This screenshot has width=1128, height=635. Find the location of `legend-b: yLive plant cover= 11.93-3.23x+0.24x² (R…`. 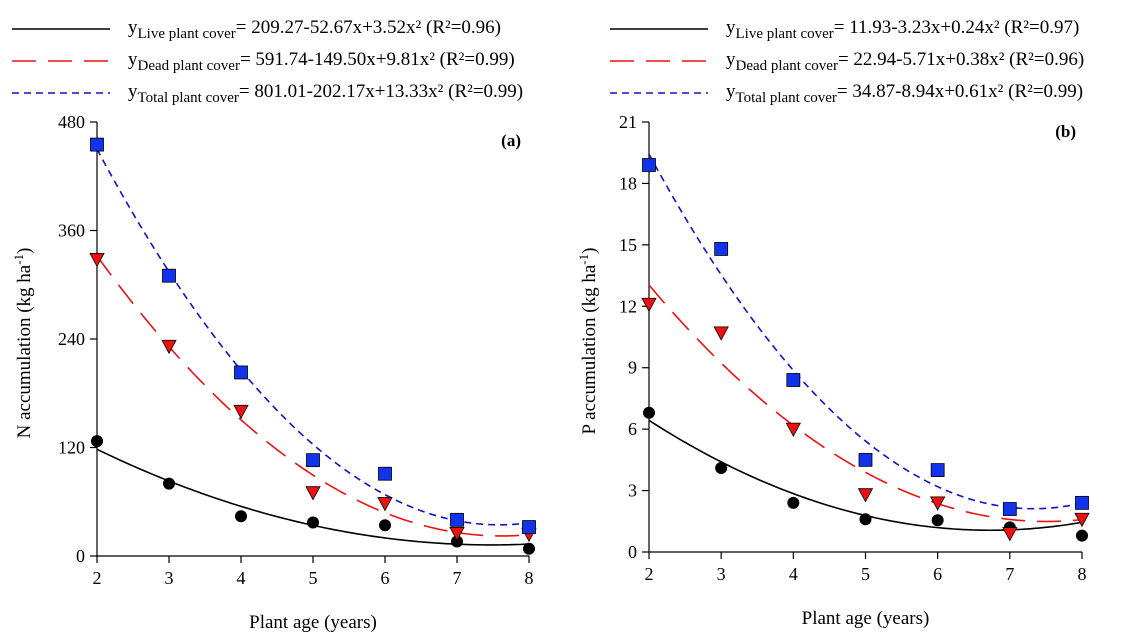

legend-b: yLive plant cover= 11.93-3.23x+0.24x² (R… is located at coordinates (863, 55).